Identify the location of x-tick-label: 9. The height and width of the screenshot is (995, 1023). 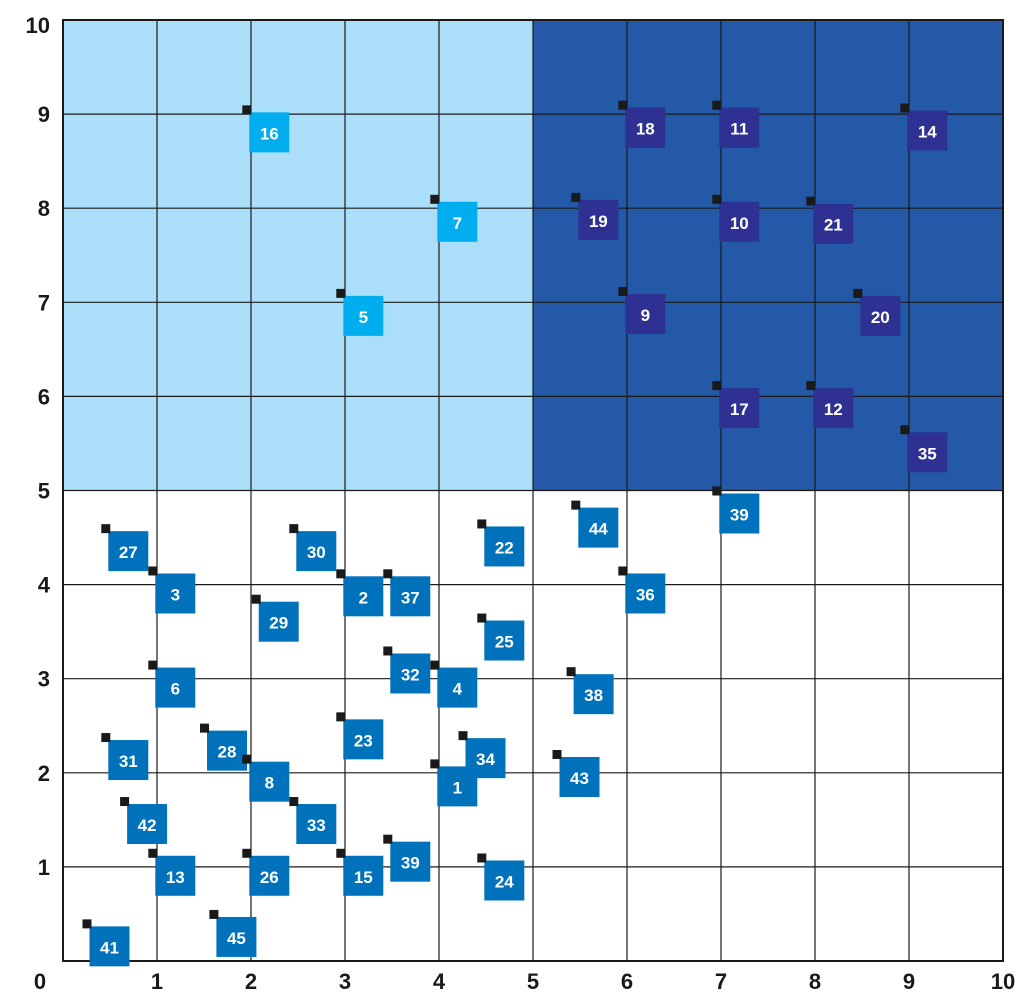
(909, 981).